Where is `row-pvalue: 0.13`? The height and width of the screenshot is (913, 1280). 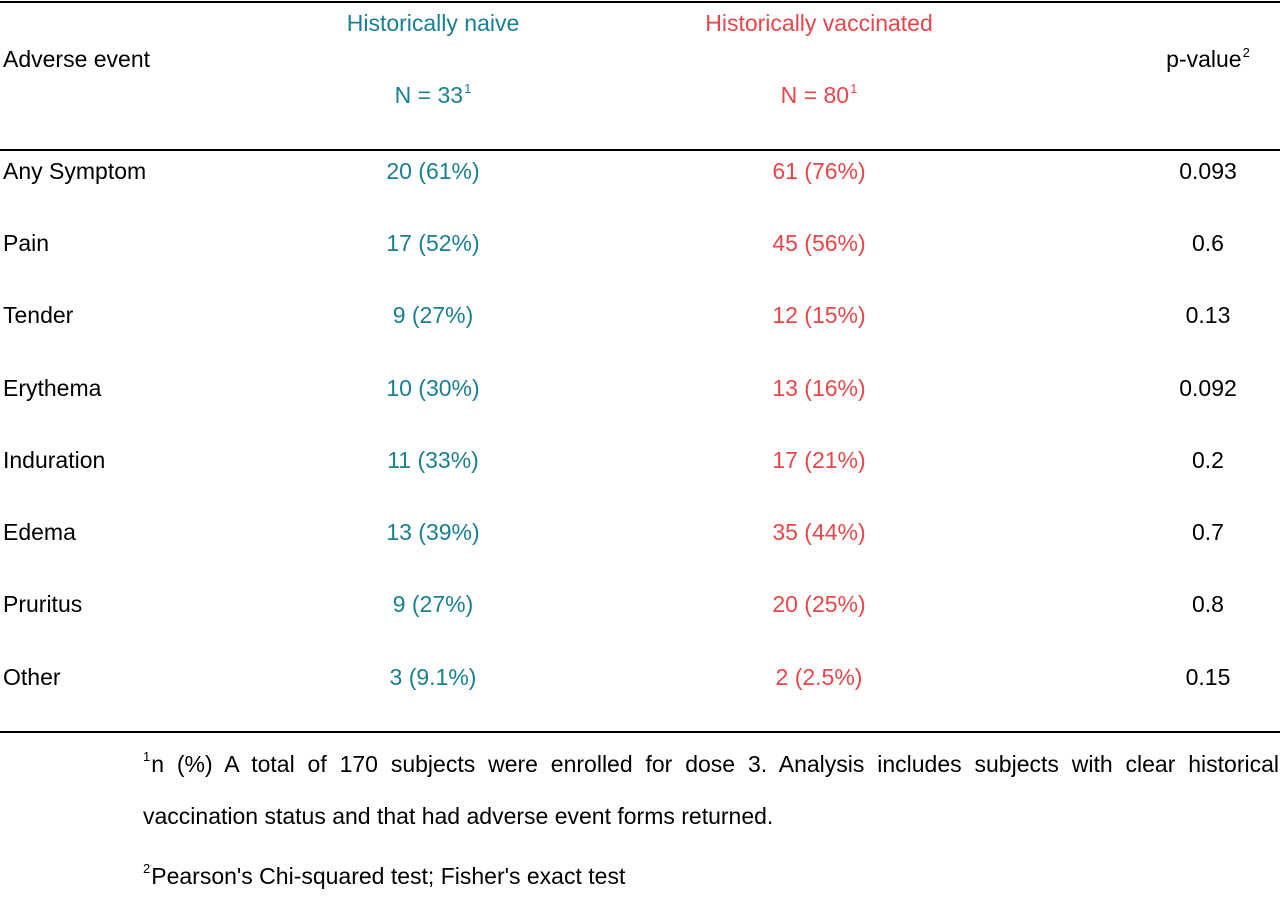 row-pvalue: 0.13 is located at coordinates (1208, 315).